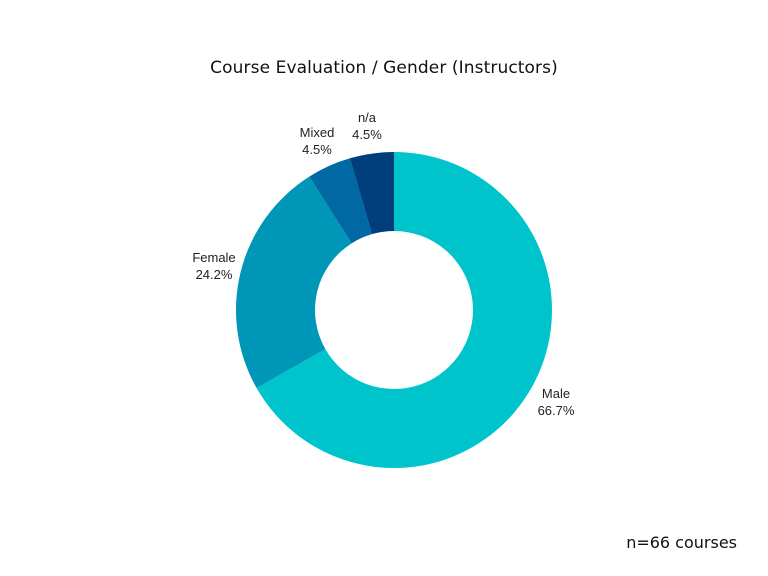  What do you see at coordinates (681, 542) in the screenshot?
I see `sample-size-note: n=66 courses` at bounding box center [681, 542].